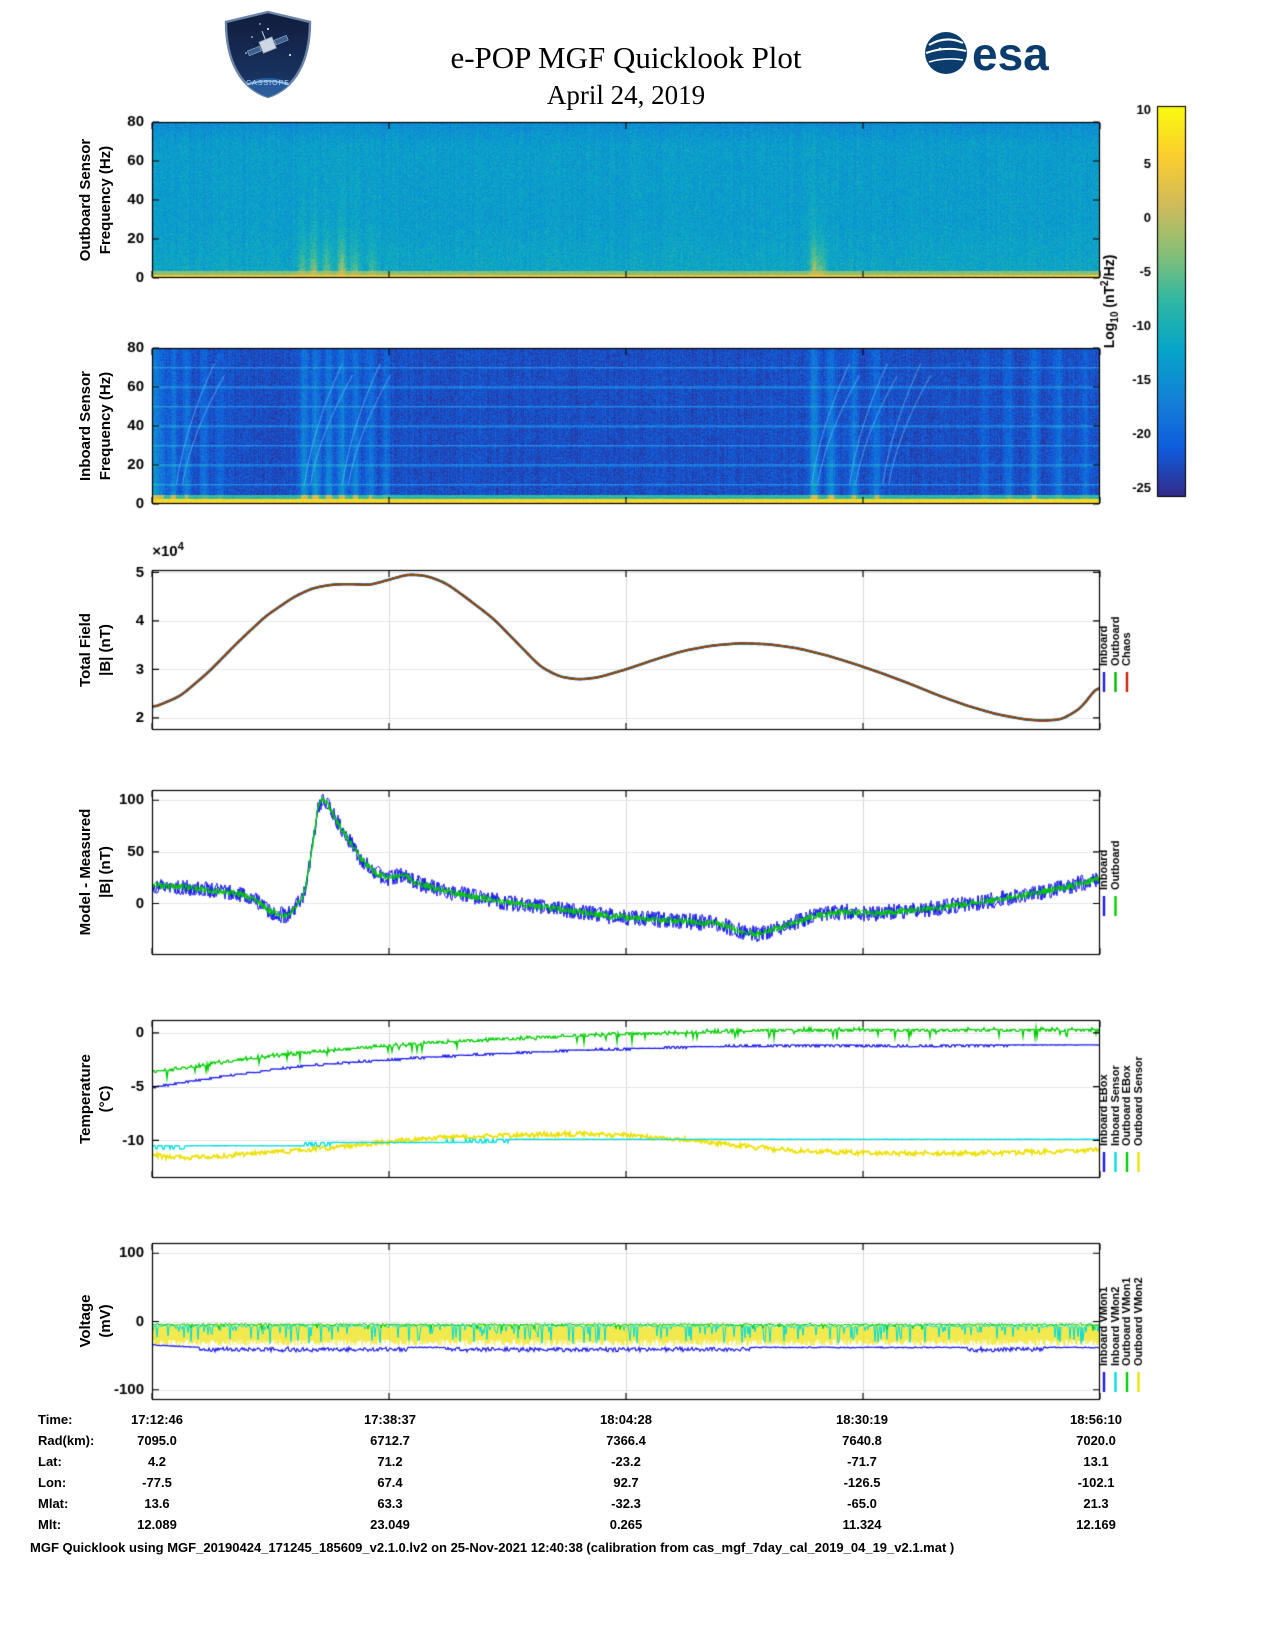 The width and height of the screenshot is (1275, 1650). Describe the element at coordinates (390, 1482) in the screenshot. I see `table-cell: 67.4` at that location.